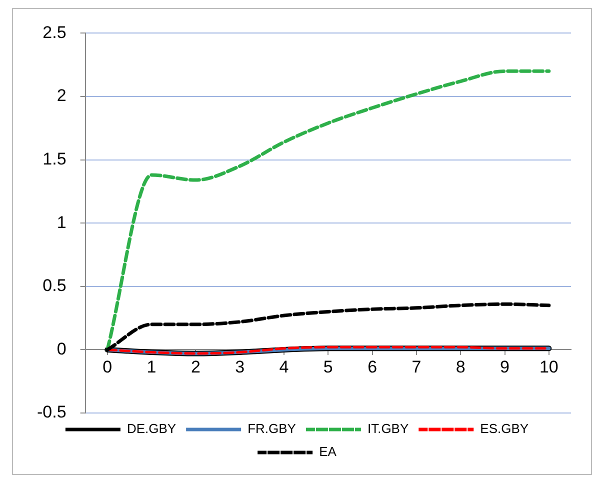 The height and width of the screenshot is (483, 603). What do you see at coordinates (54, 158) in the screenshot?
I see `y-tick-label: 1.5` at bounding box center [54, 158].